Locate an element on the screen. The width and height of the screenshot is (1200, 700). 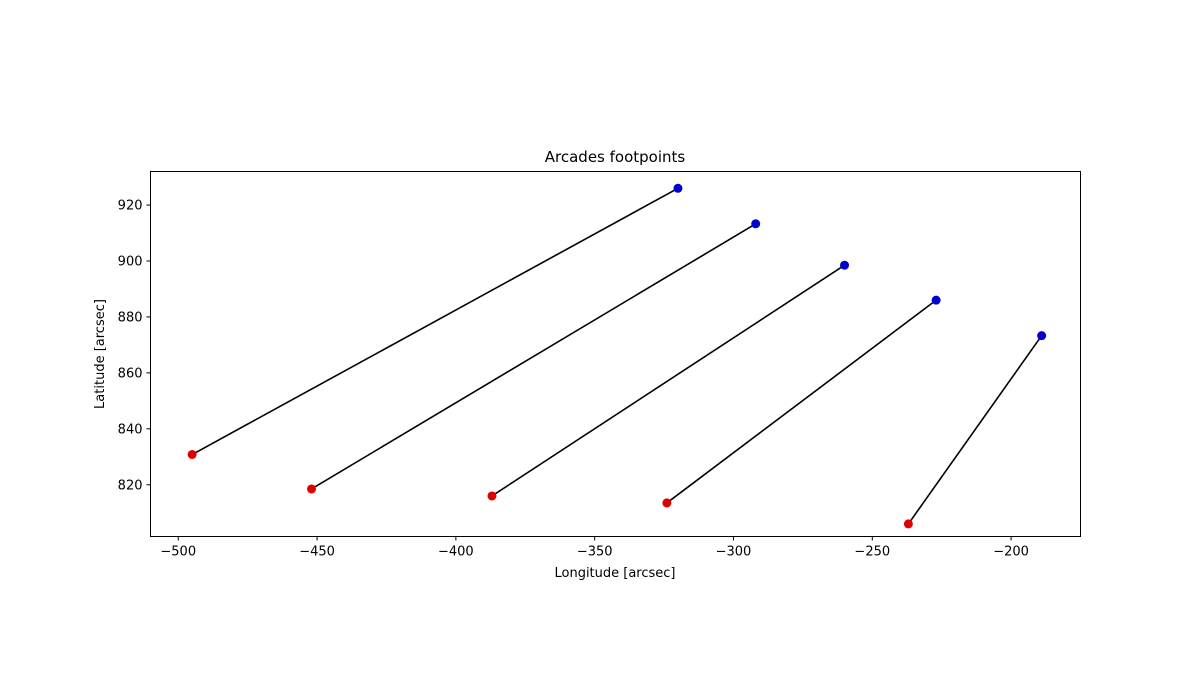
x-tick-label: −300 is located at coordinates (734, 552).